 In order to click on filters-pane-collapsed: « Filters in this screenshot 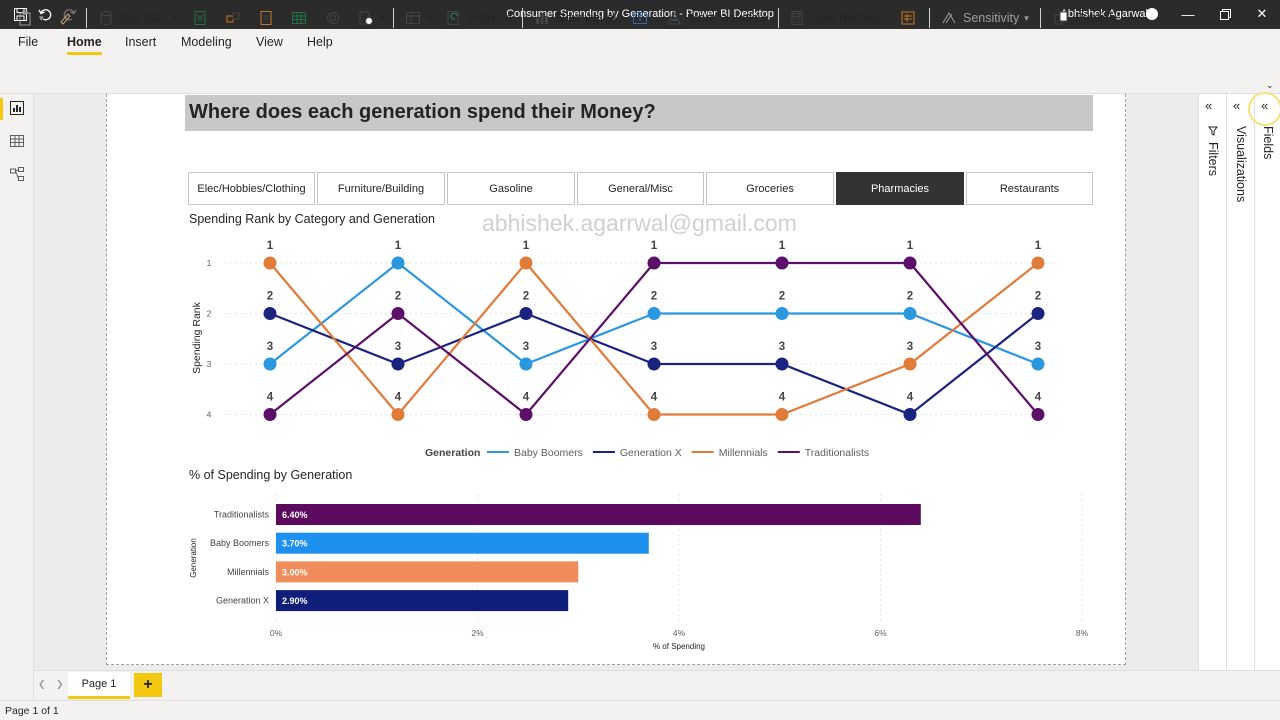, I will do `click(1212, 382)`.